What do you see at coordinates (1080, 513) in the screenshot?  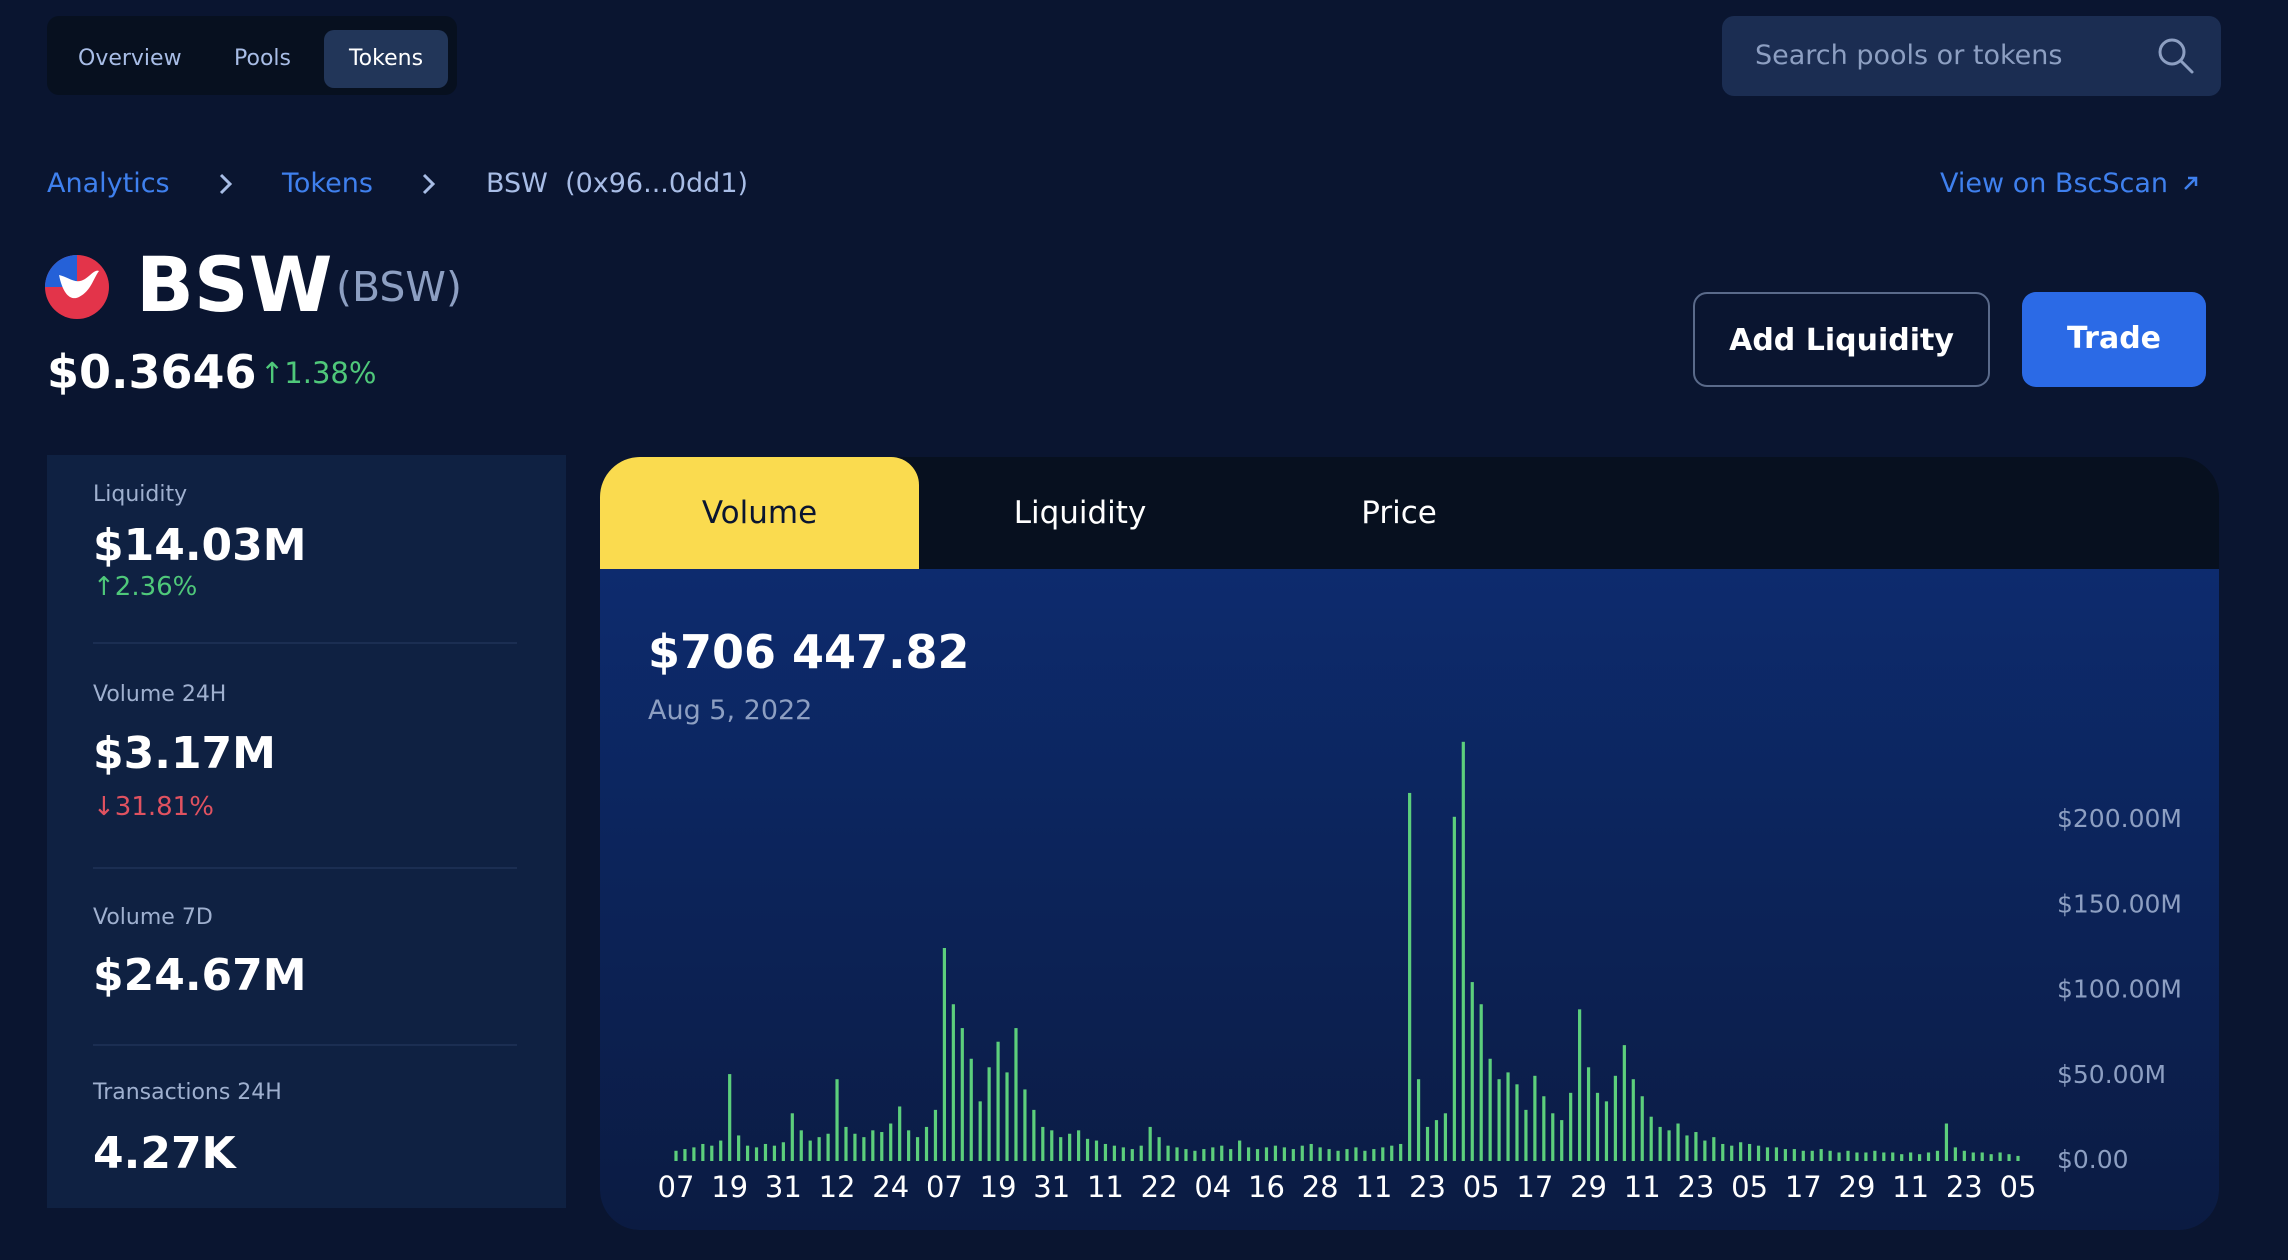 I see `chart-tab: Liquidity` at bounding box center [1080, 513].